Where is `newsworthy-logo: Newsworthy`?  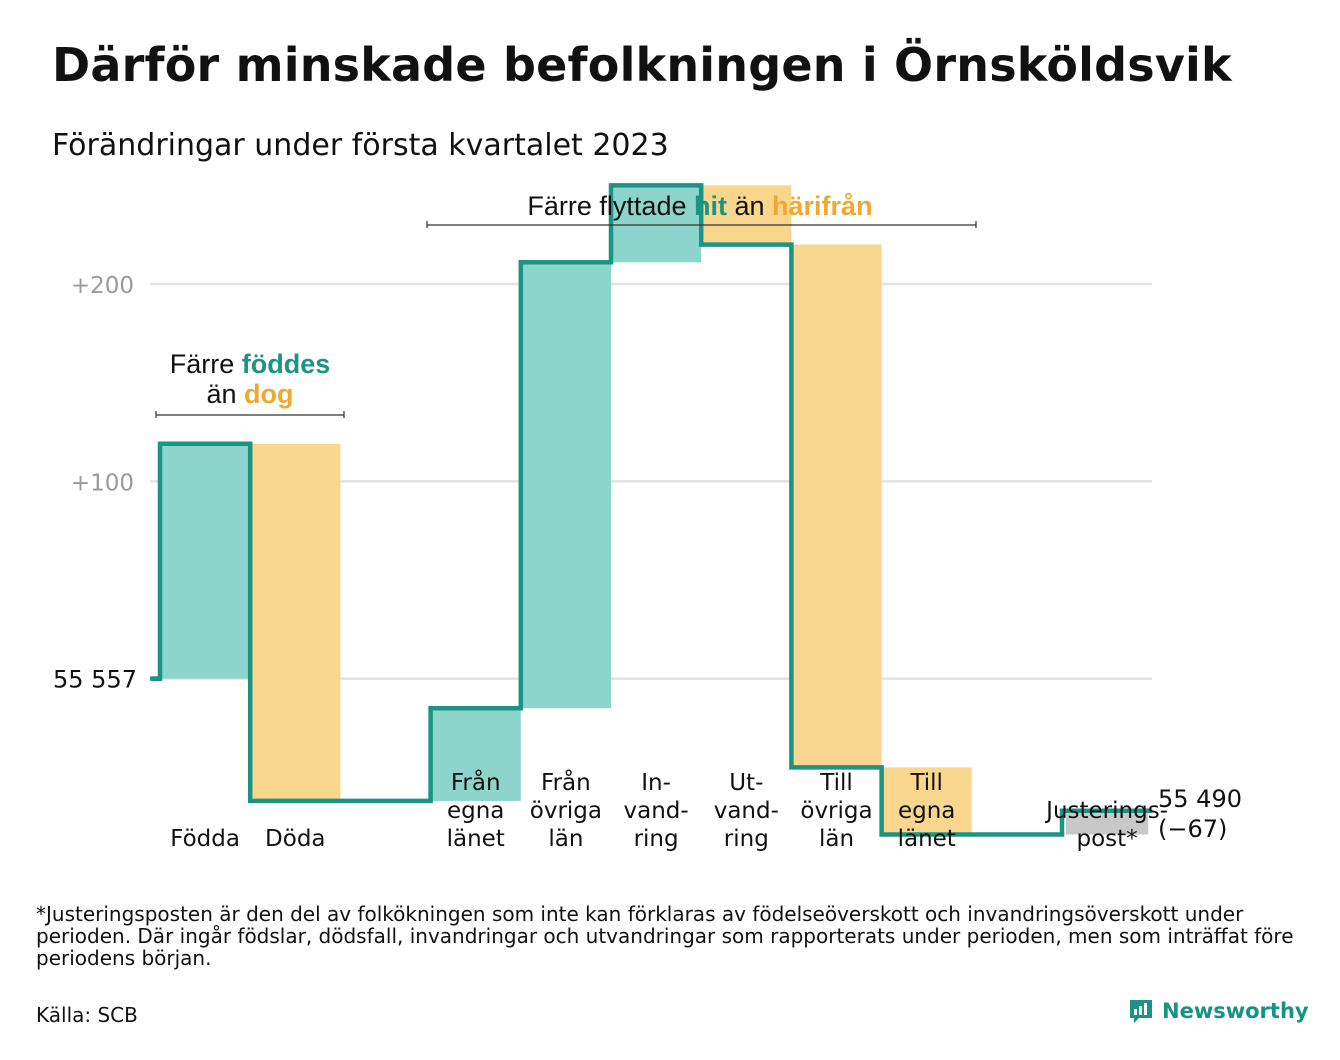
newsworthy-logo: Newsworthy is located at coordinates (1218, 1011).